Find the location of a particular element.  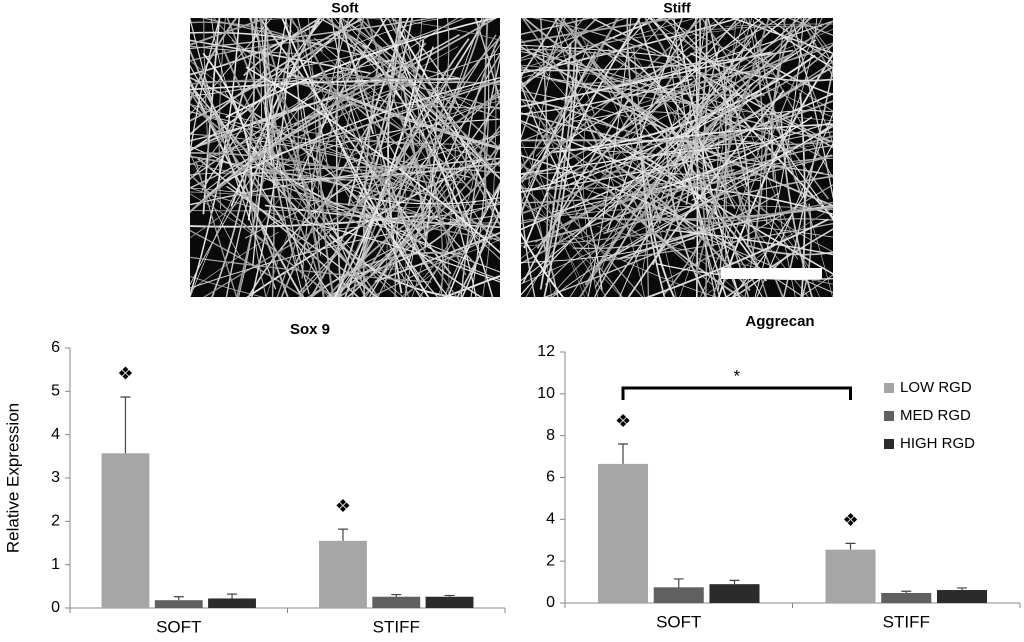

chart-title: Aggrecan is located at coordinates (779, 321).